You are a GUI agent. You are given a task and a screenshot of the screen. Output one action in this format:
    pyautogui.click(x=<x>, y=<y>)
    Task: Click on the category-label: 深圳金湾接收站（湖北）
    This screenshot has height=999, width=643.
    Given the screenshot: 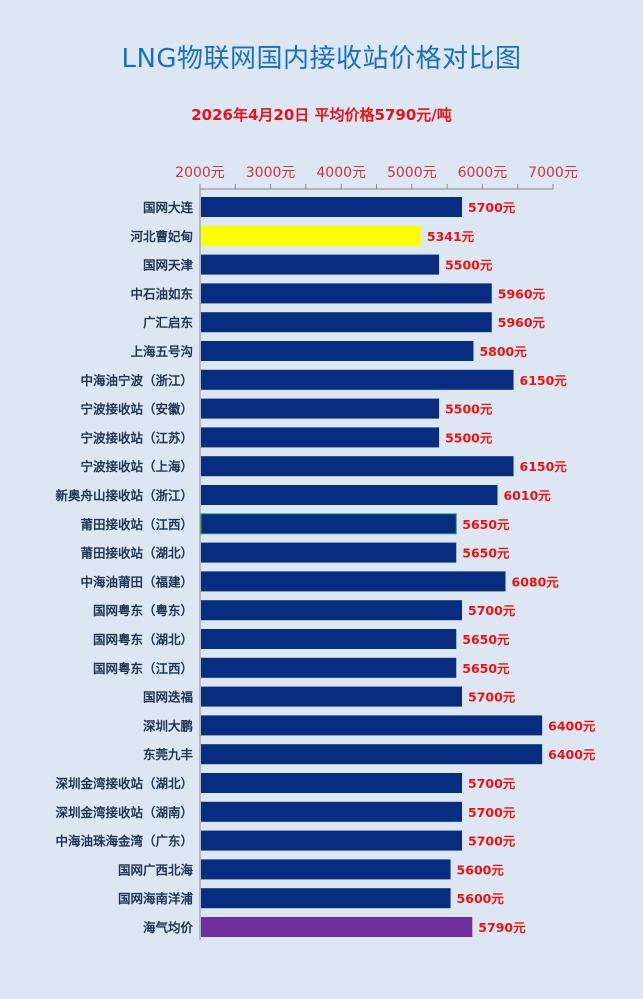 What is the action you would take?
    pyautogui.click(x=124, y=783)
    